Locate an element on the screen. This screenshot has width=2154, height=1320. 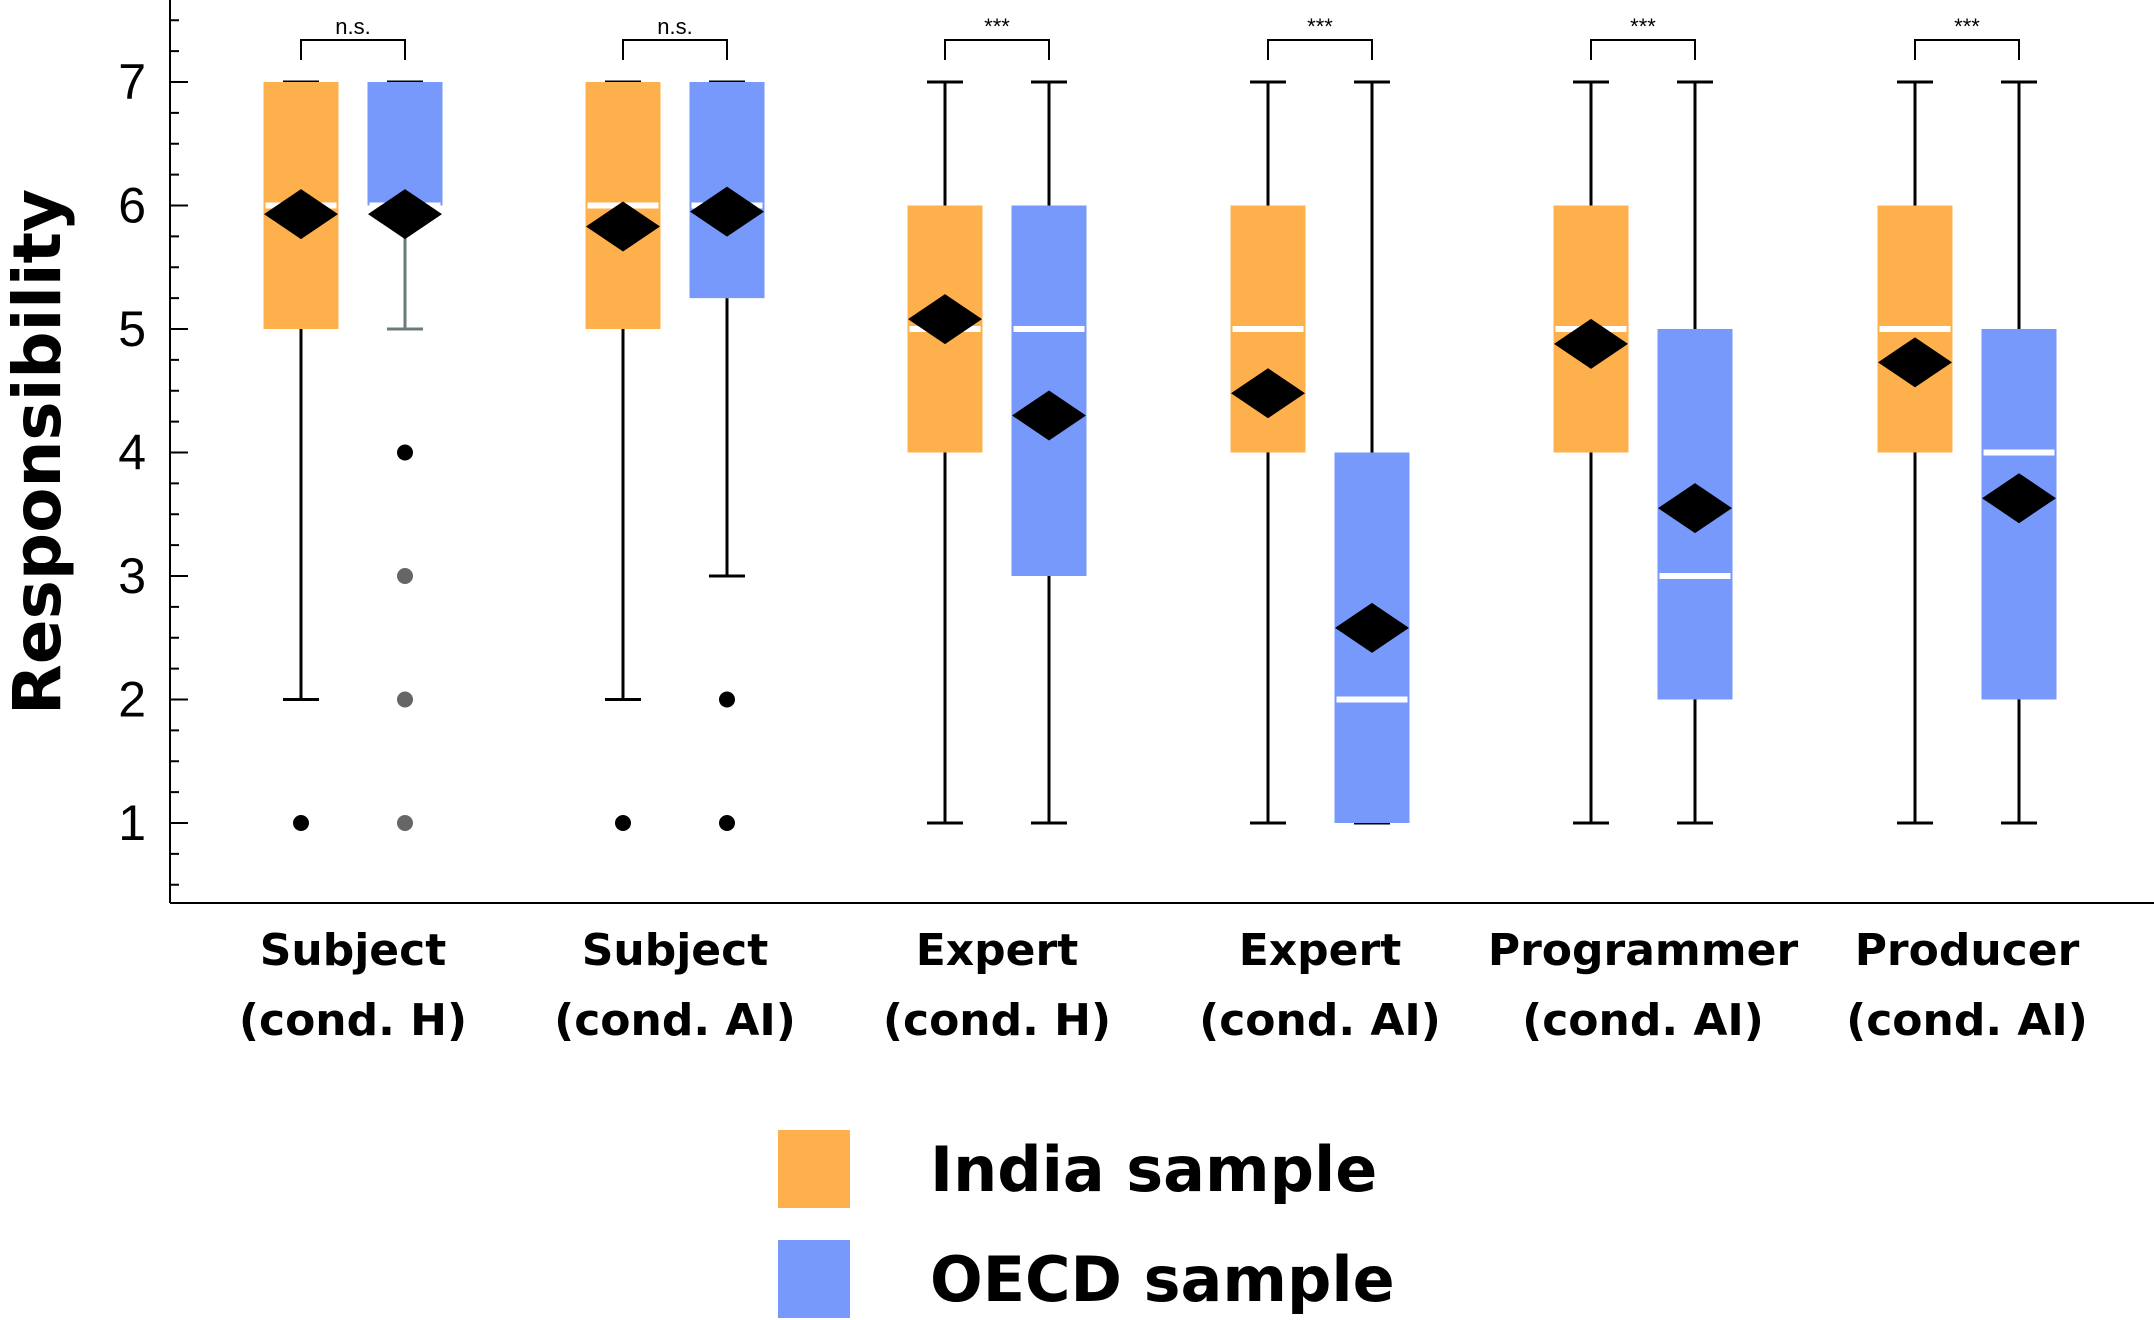
y-tick-label: 2 is located at coordinates (132, 700).